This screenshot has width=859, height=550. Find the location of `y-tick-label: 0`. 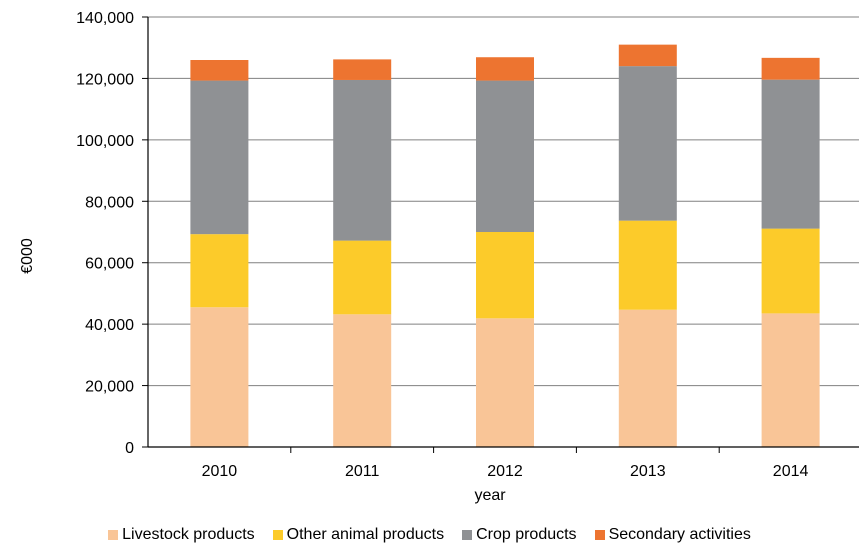

y-tick-label: 0 is located at coordinates (129, 448).